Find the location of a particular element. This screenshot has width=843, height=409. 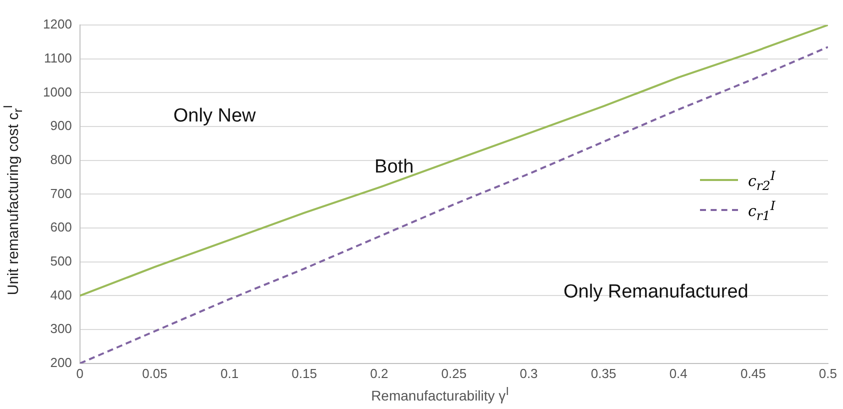

x-tick-label: 0.4 is located at coordinates (678, 373).